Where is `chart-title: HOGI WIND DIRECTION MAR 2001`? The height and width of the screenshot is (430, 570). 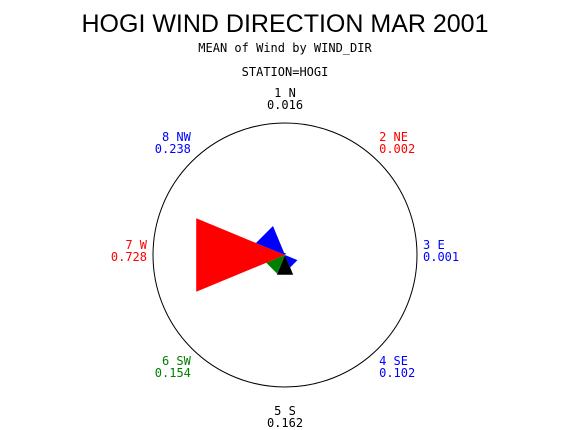 chart-title: HOGI WIND DIRECTION MAR 2001 is located at coordinates (285, 24).